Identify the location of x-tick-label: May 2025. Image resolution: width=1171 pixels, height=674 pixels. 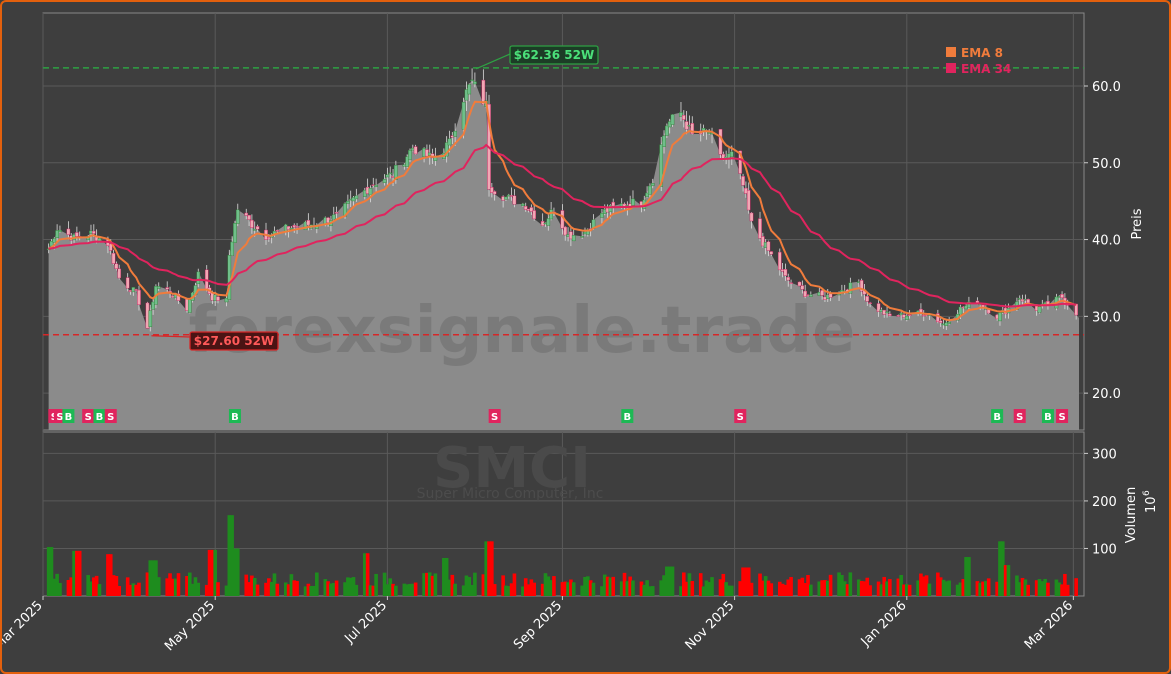
(190, 626).